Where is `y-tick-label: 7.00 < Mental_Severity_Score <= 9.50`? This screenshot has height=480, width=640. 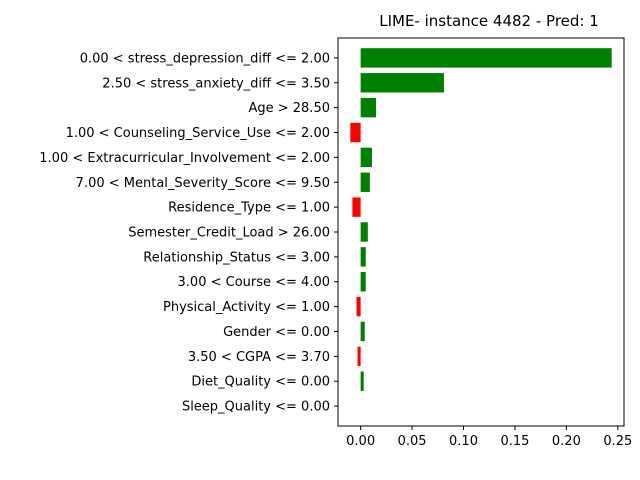 y-tick-label: 7.00 < Mental_Severity_Score <= 9.50 is located at coordinates (203, 183).